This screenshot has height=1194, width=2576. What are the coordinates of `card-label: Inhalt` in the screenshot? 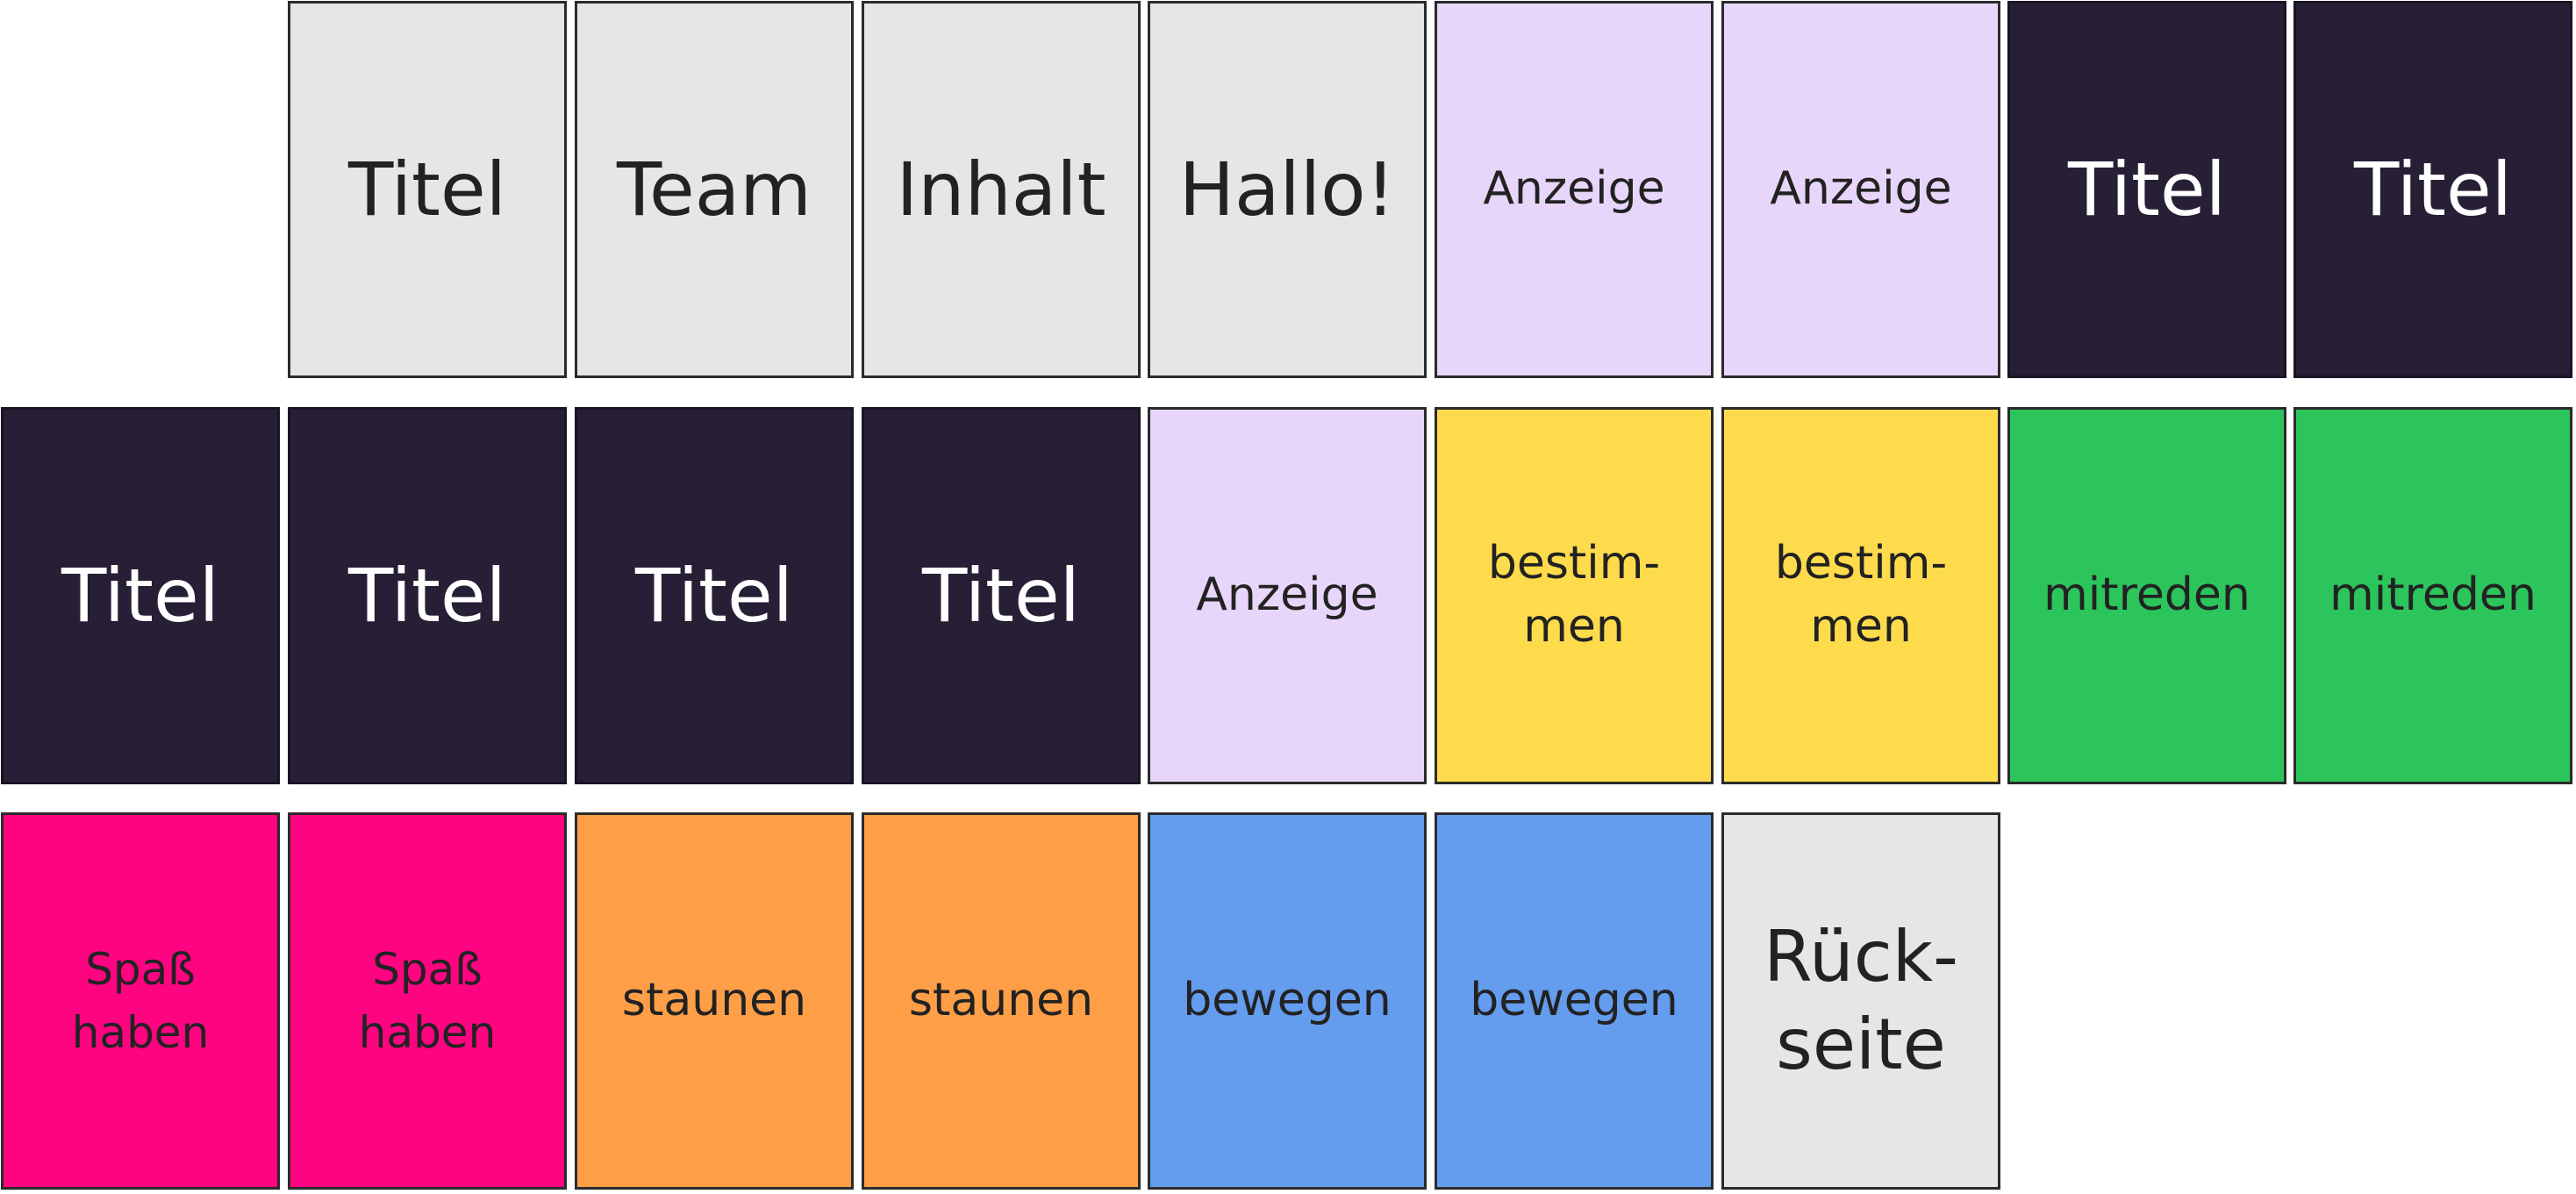 It's located at (1001, 189).